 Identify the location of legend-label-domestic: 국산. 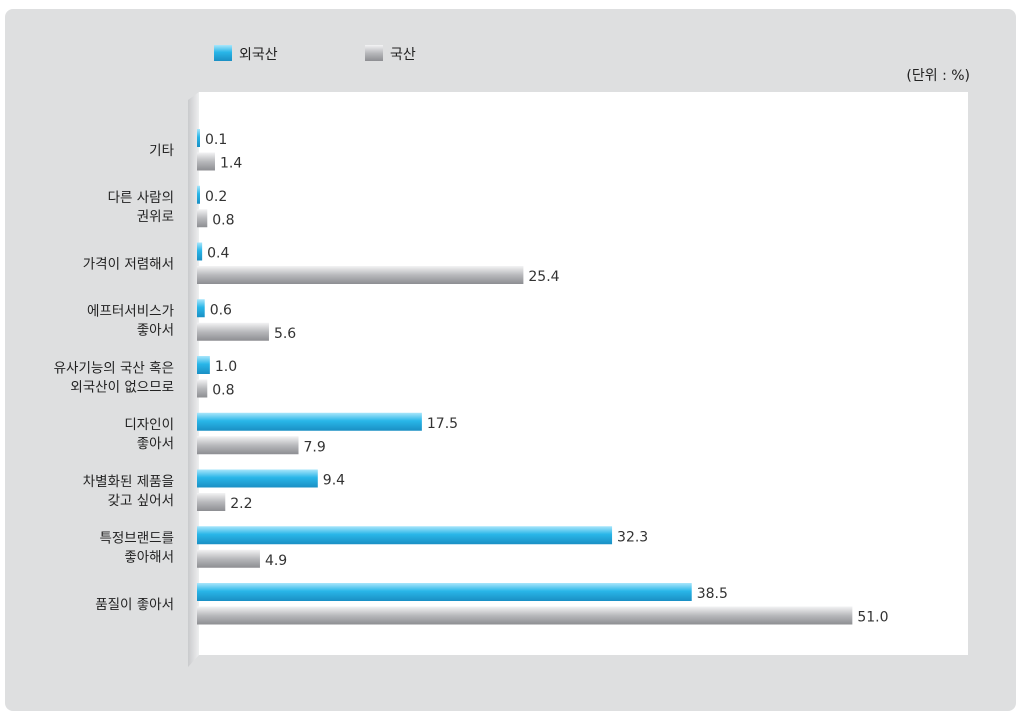
(403, 55).